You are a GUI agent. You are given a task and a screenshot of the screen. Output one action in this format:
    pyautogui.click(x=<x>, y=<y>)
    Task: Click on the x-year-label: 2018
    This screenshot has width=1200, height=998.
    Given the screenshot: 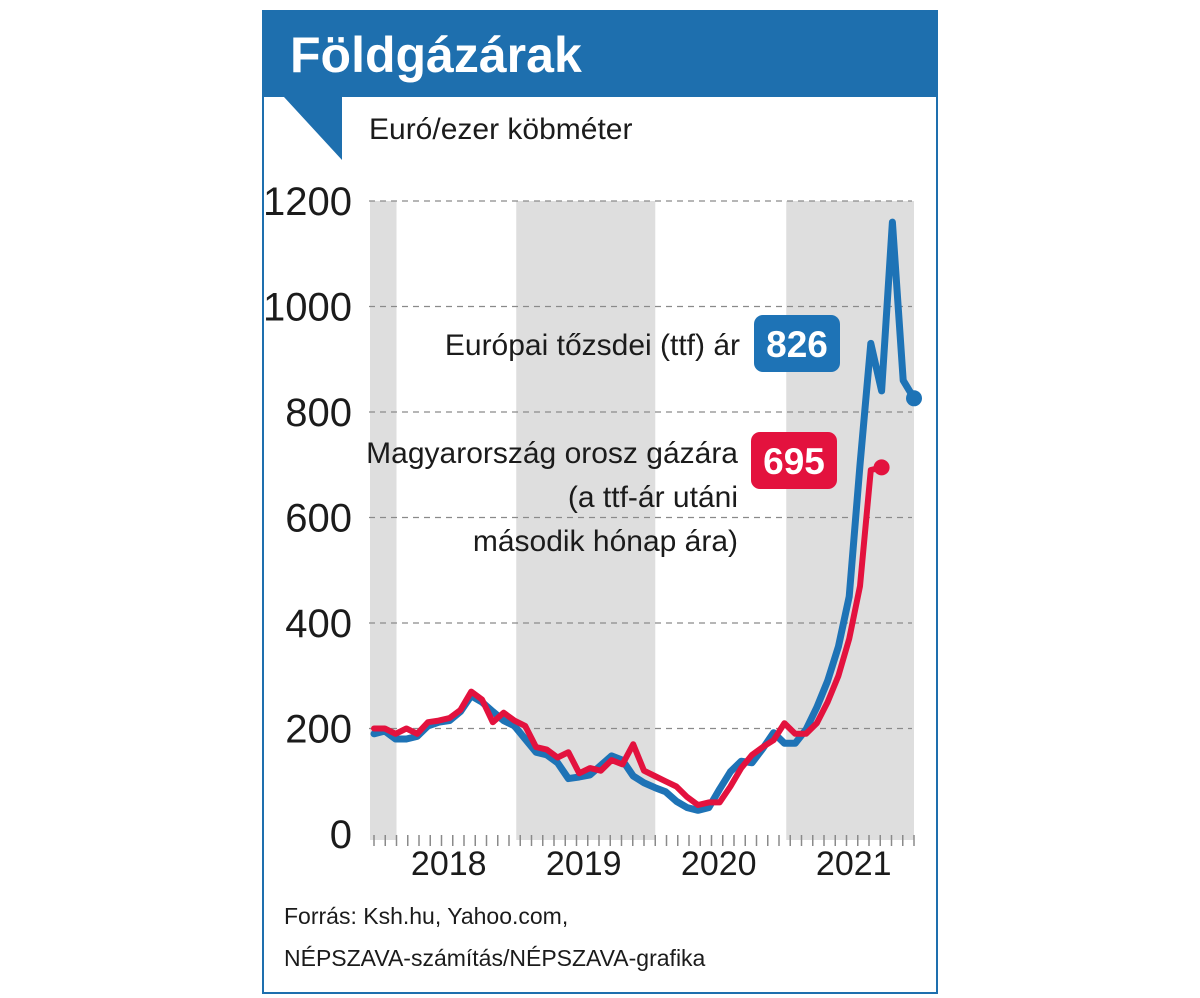 What is the action you would take?
    pyautogui.click(x=449, y=864)
    